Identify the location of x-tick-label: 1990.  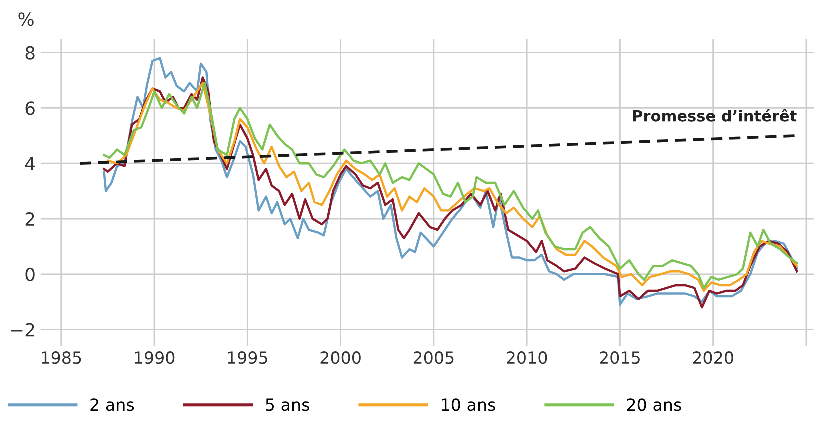
(155, 358).